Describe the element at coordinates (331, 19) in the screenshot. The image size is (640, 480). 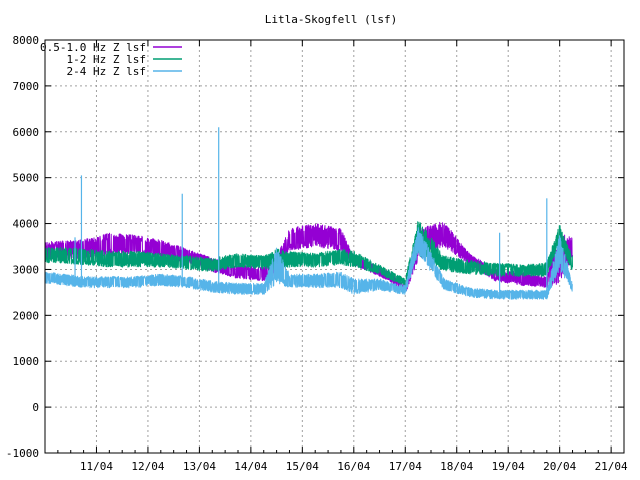
I see `chart-title: Litla-Skogfell (lsf)` at that location.